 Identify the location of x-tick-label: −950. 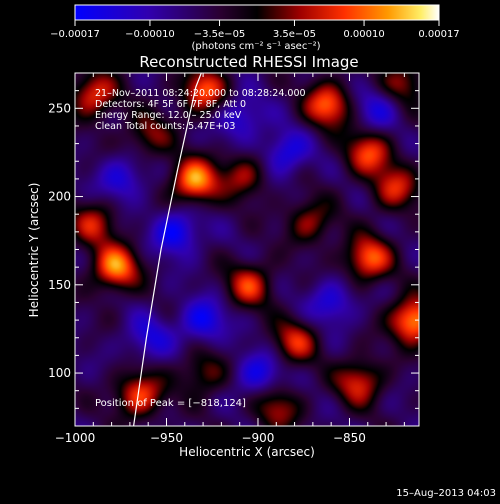
(166, 438).